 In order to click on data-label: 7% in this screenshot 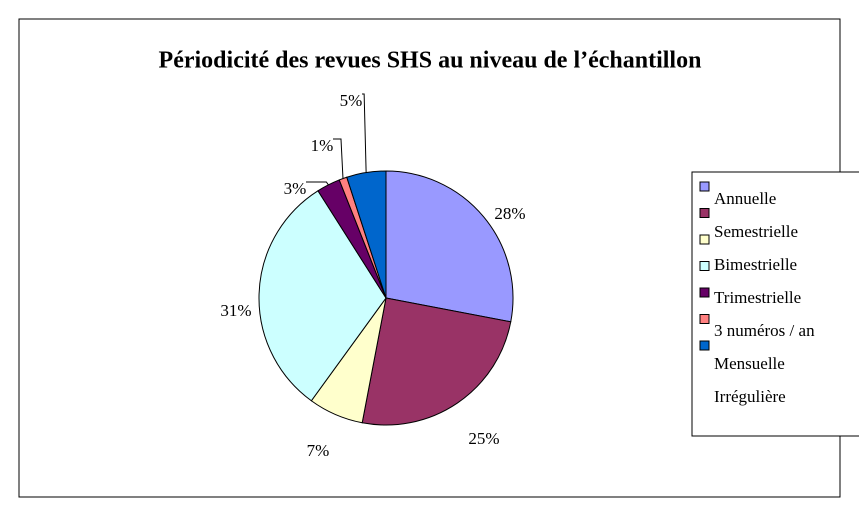, I will do `click(318, 450)`.